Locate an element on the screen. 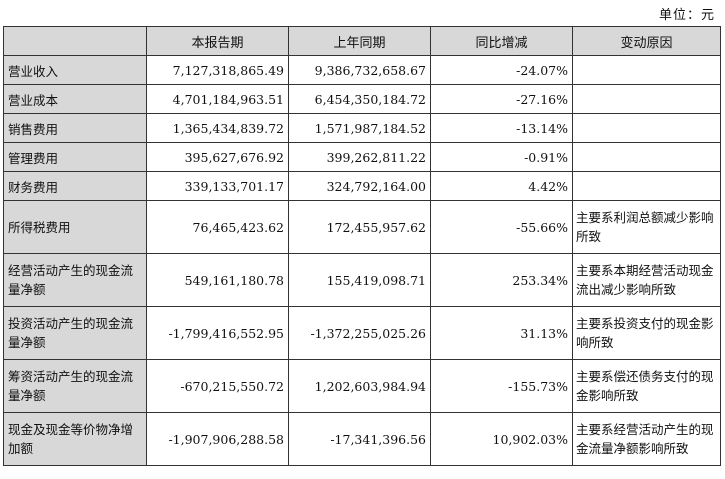 This screenshot has width=725, height=479. change-value: -155.73% is located at coordinates (501, 386).